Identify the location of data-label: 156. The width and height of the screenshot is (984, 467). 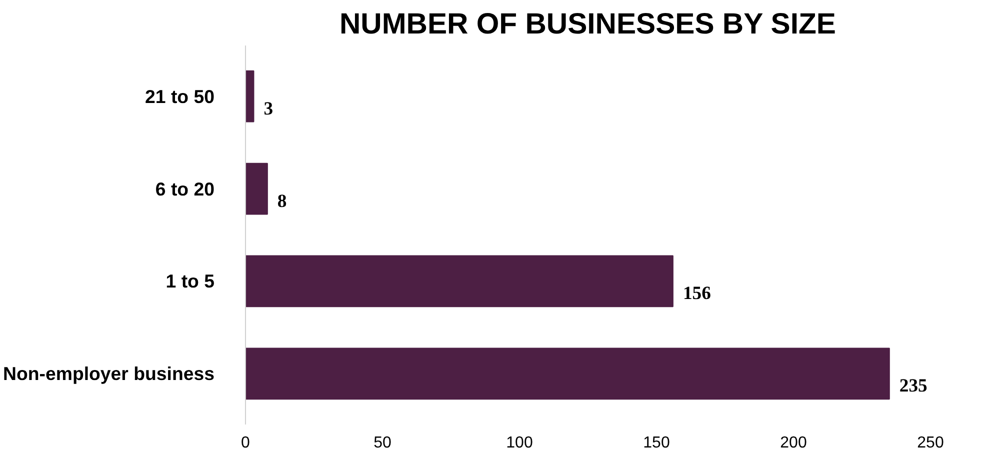
(696, 293).